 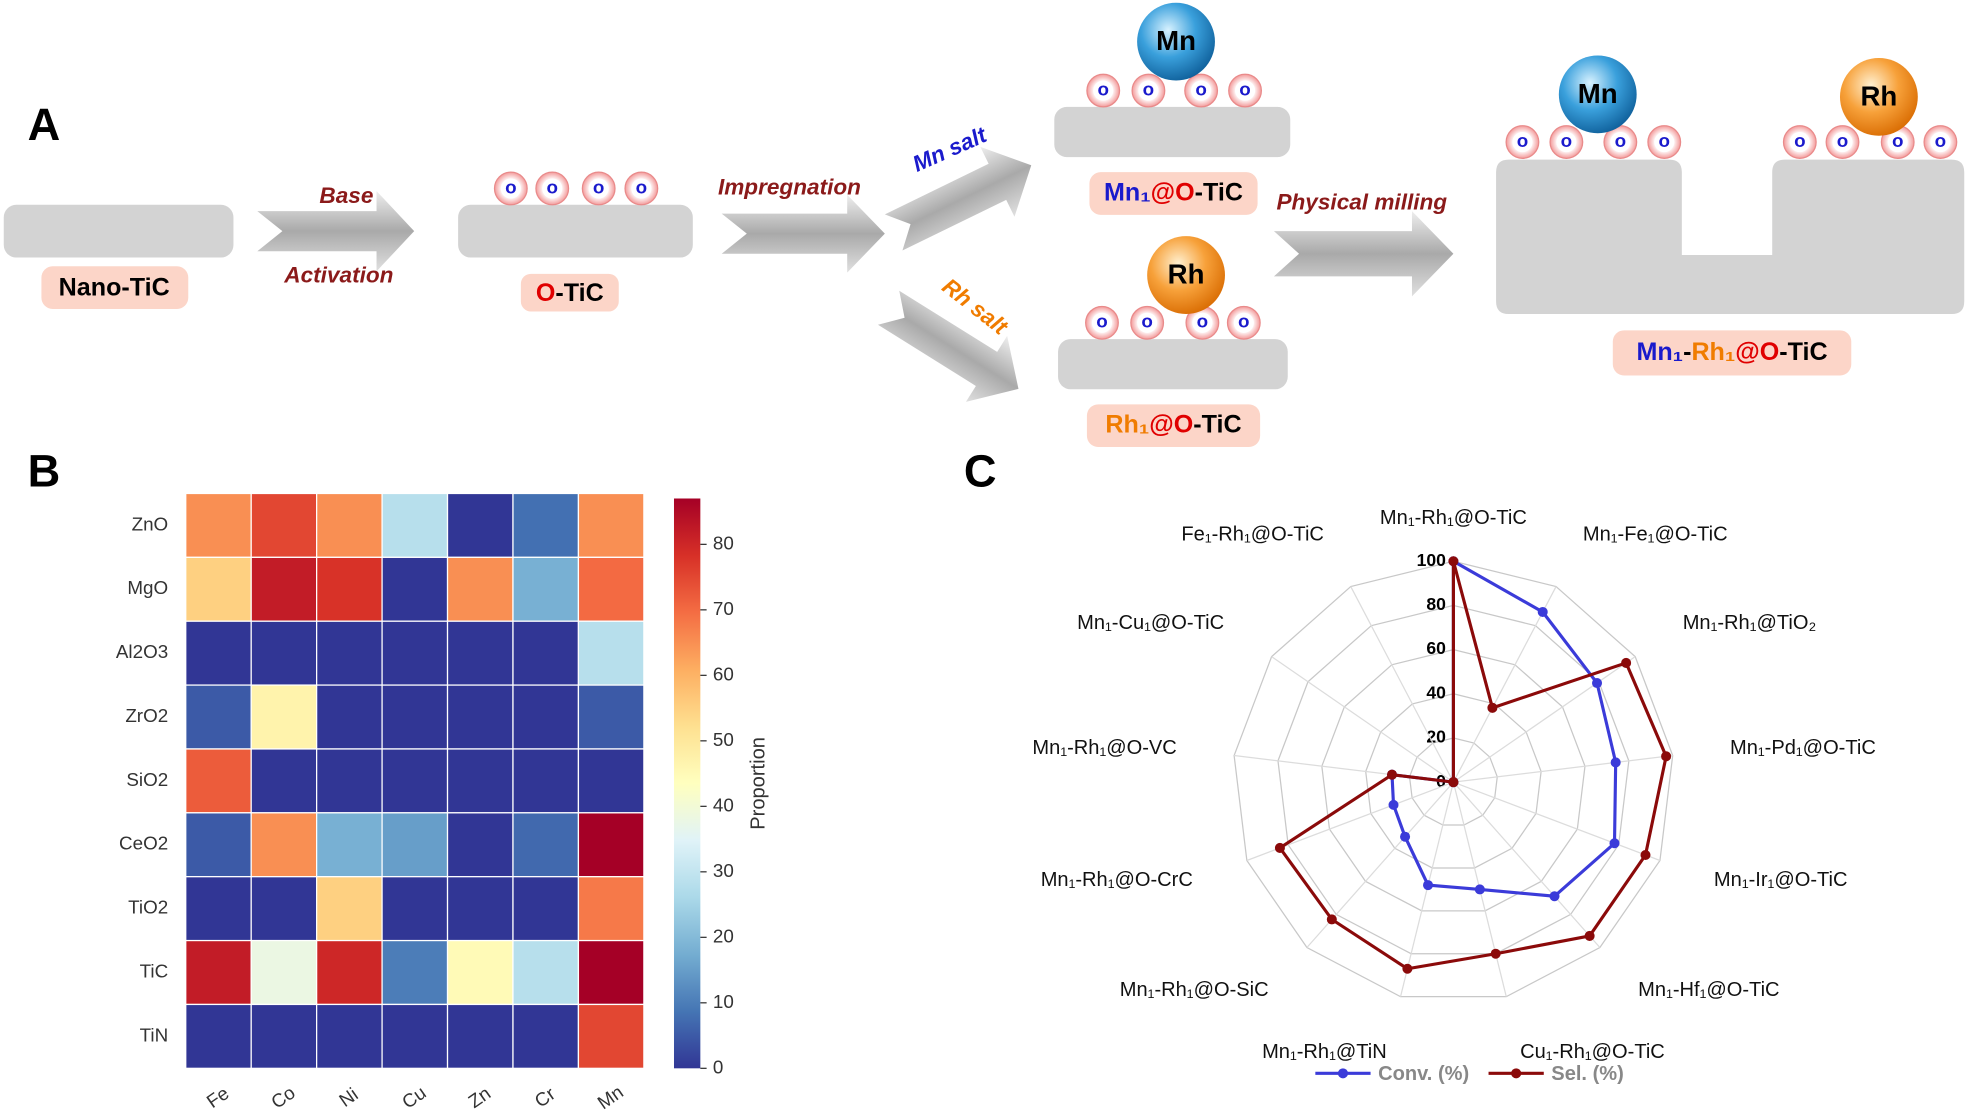 What do you see at coordinates (610, 1097) in the screenshot?
I see `col-label: Mn` at bounding box center [610, 1097].